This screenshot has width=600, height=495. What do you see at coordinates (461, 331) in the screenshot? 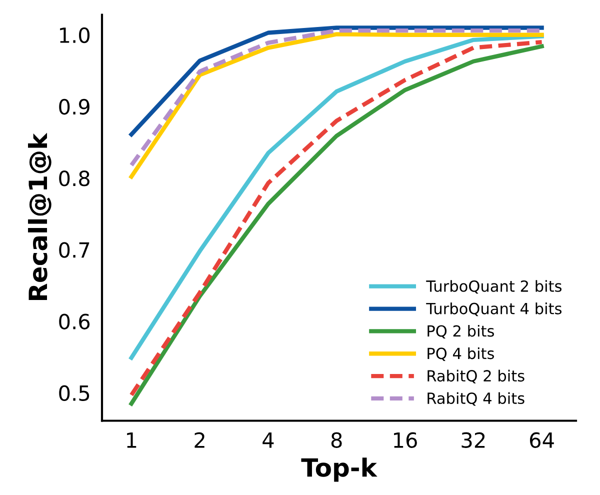
I see `legend-label: PQ 2 bits` at bounding box center [461, 331].